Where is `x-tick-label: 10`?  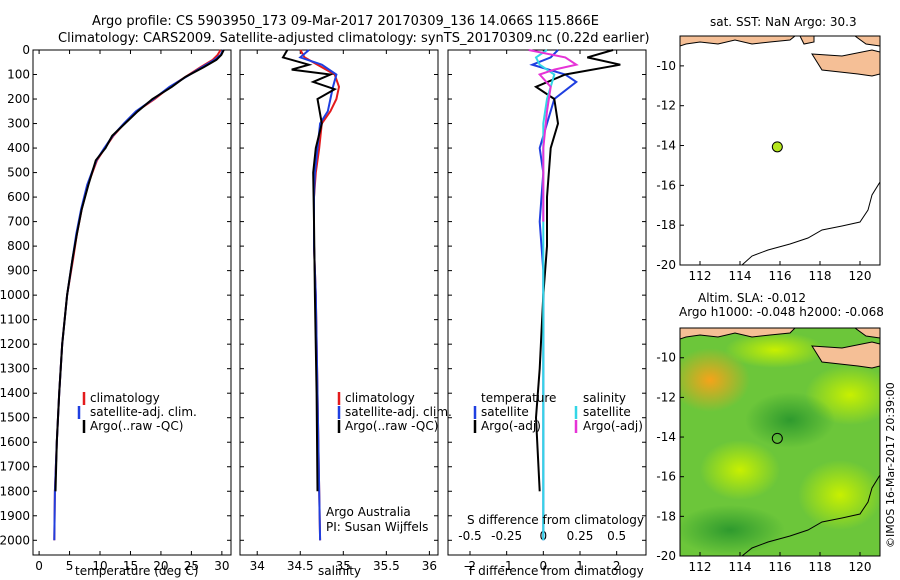 x-tick-label: 10 is located at coordinates (99, 566).